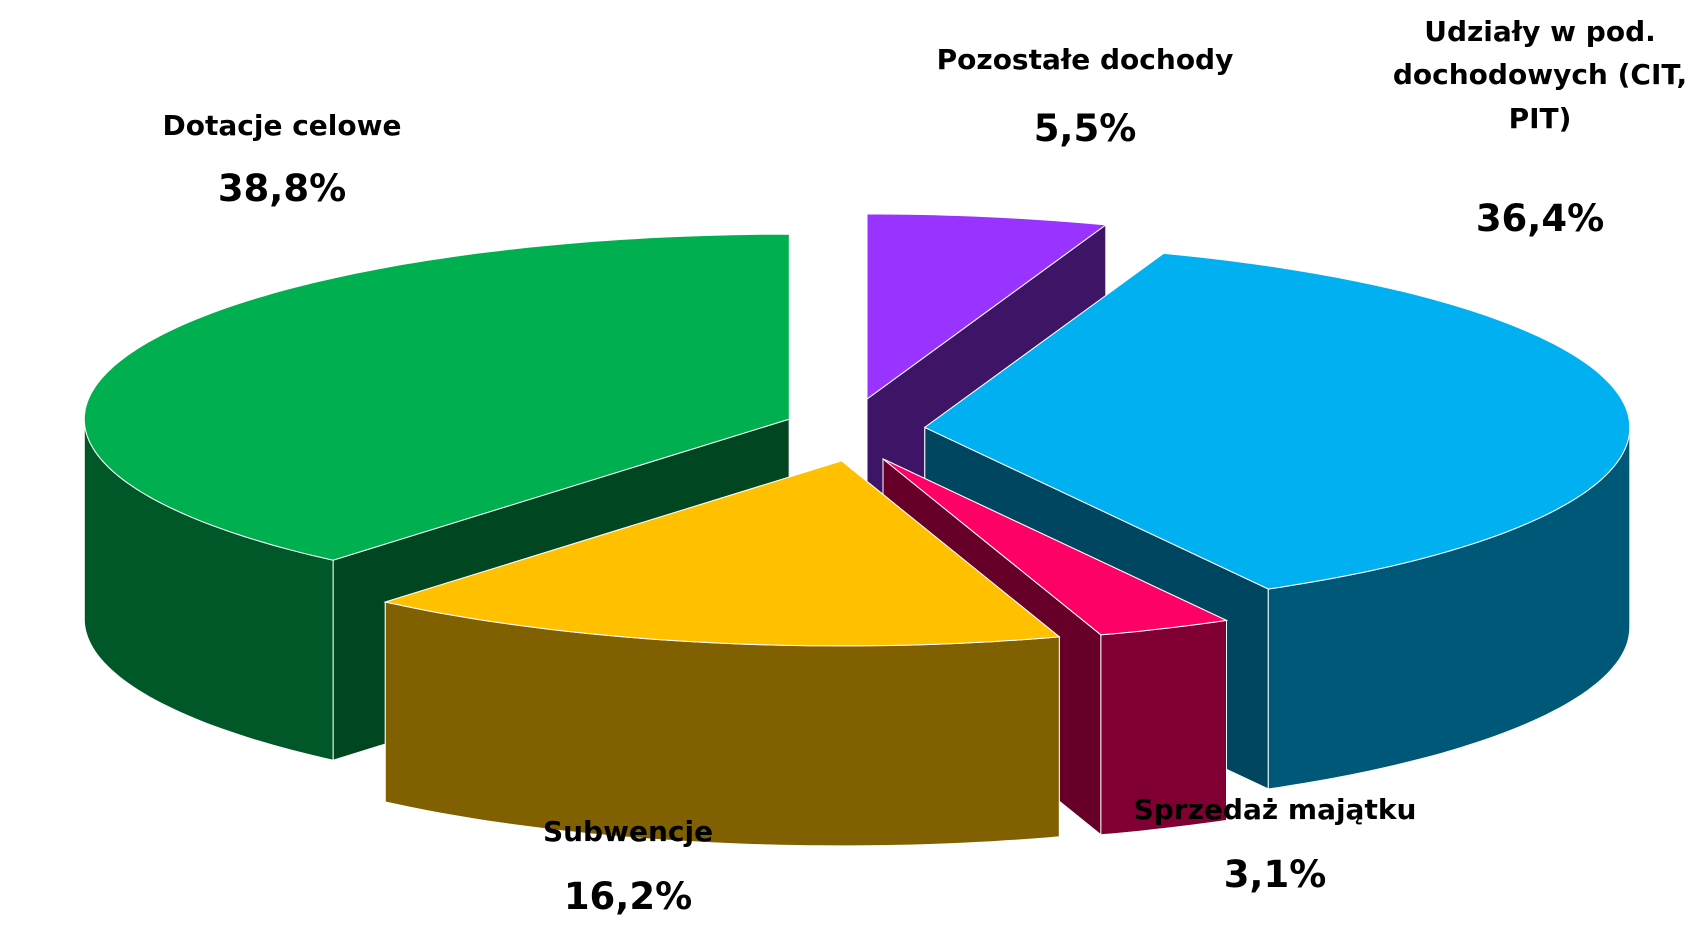 The width and height of the screenshot is (1694, 925). What do you see at coordinates (1275, 874) in the screenshot?
I see `value-label: 3,1%` at bounding box center [1275, 874].